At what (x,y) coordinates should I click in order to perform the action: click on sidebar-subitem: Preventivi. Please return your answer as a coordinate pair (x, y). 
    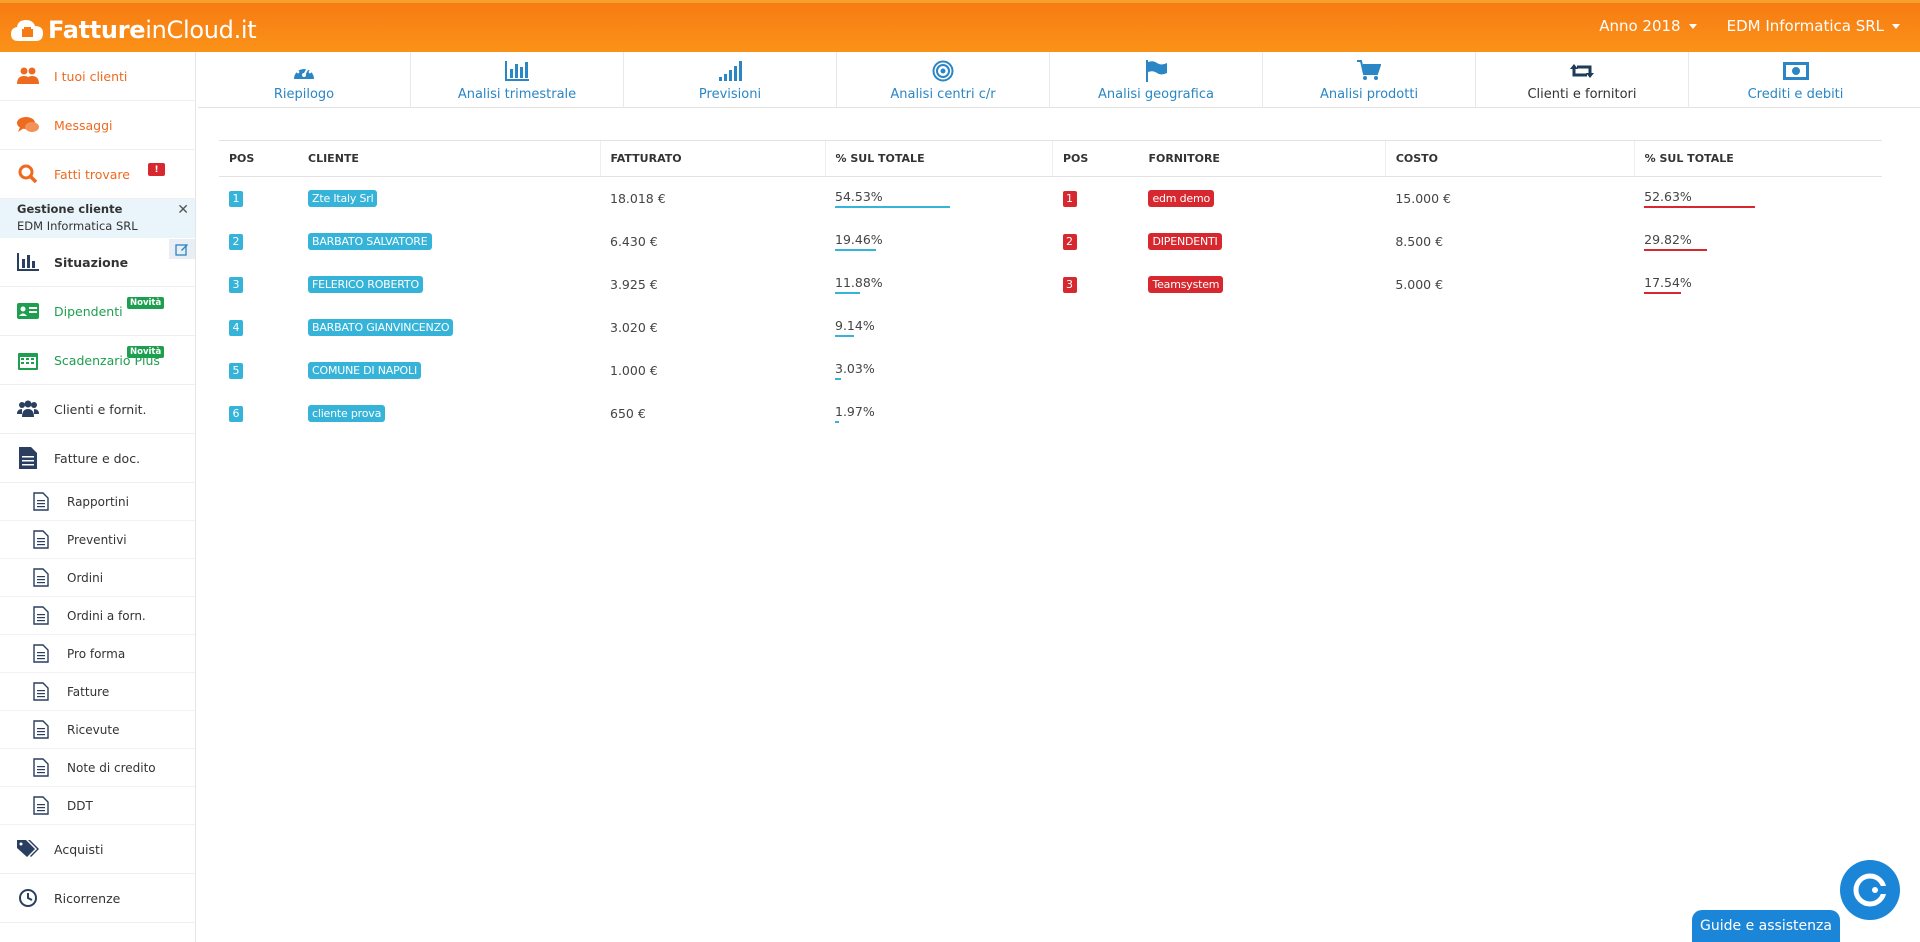
    Looking at the image, I should click on (97, 540).